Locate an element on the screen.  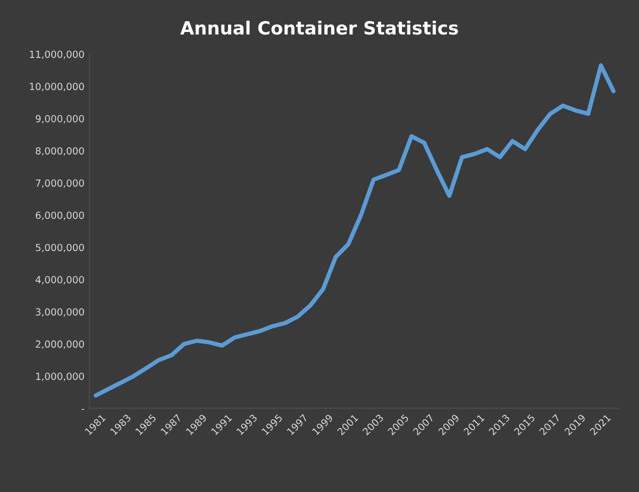
y-tick-label: 8,000,000 is located at coordinates (60, 151).